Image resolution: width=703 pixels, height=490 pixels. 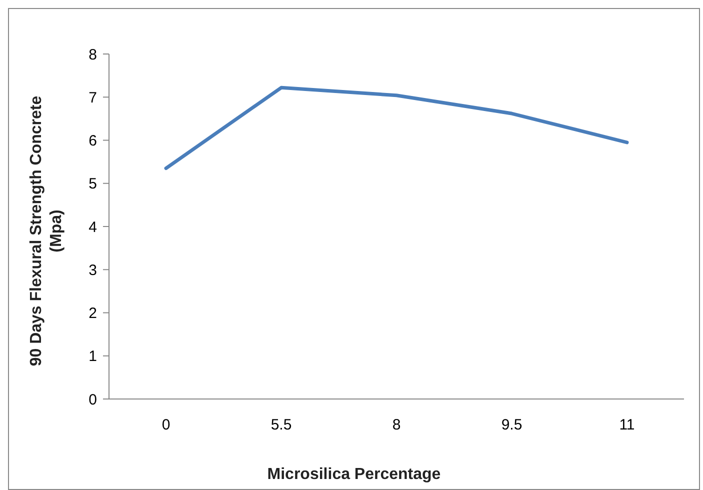 What do you see at coordinates (92, 399) in the screenshot?
I see `y-tick-label: 0` at bounding box center [92, 399].